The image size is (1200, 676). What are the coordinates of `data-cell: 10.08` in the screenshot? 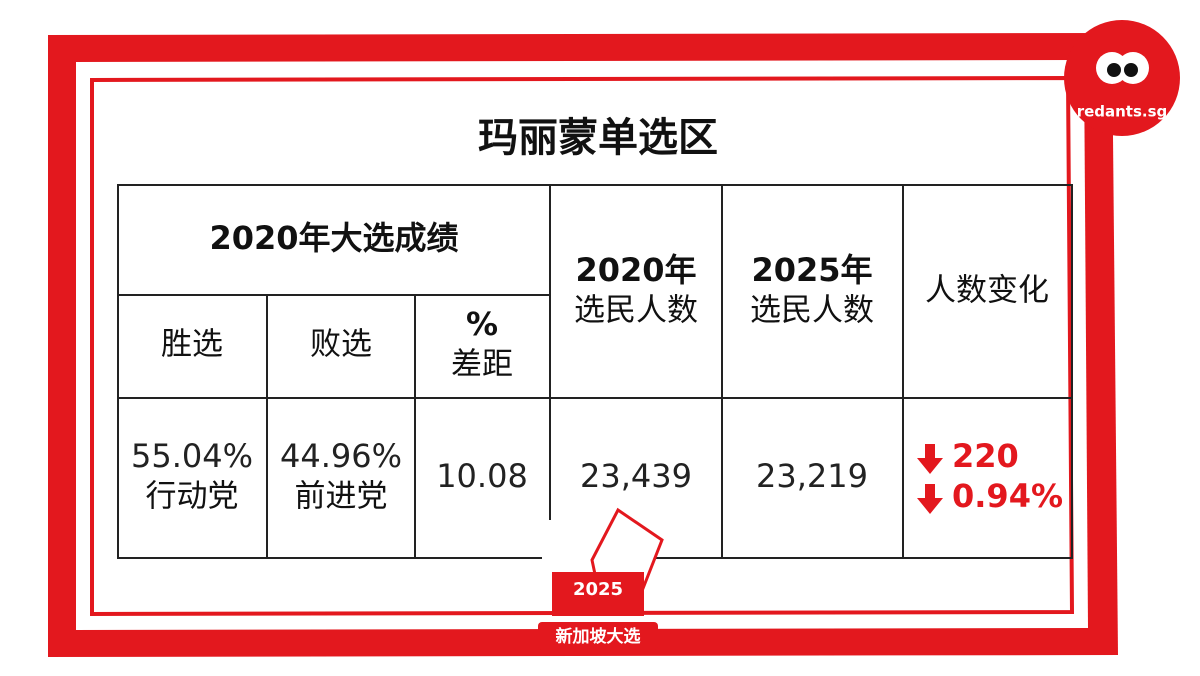 It's located at (482, 476).